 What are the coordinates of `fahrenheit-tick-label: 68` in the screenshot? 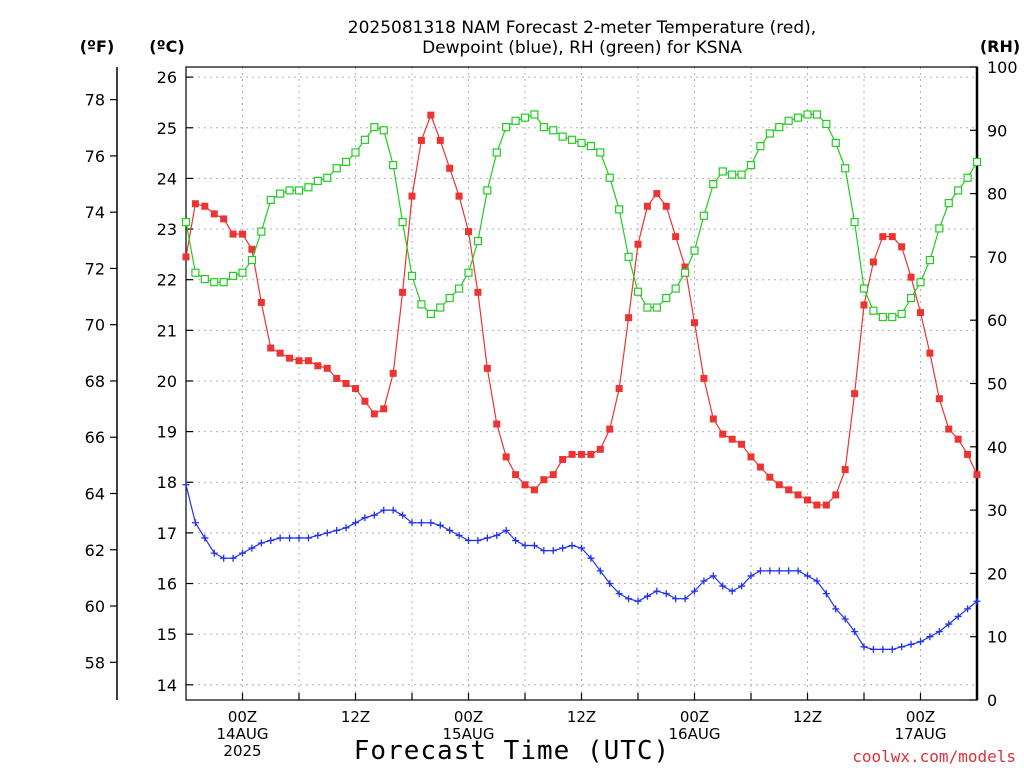 It's located at (95, 381).